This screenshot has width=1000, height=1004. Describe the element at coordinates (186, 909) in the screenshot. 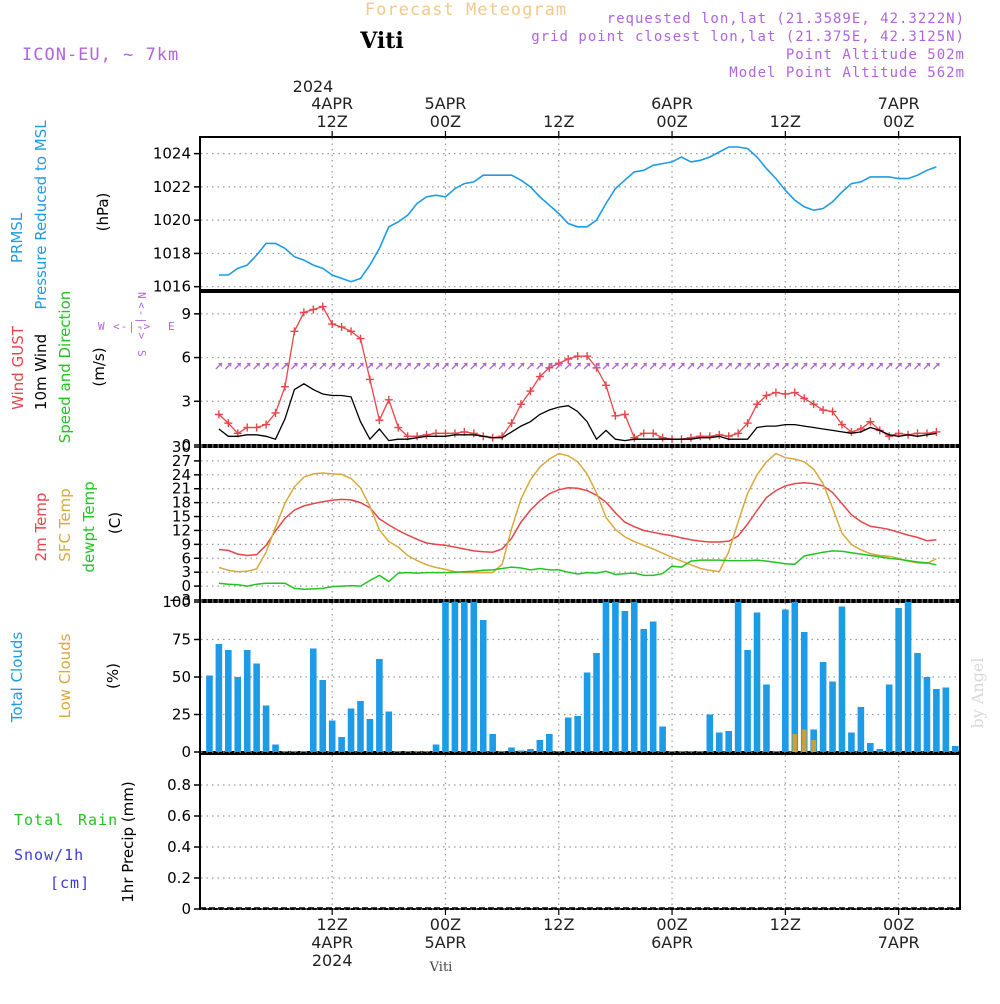

I see `precip-tick-label: 0` at that location.